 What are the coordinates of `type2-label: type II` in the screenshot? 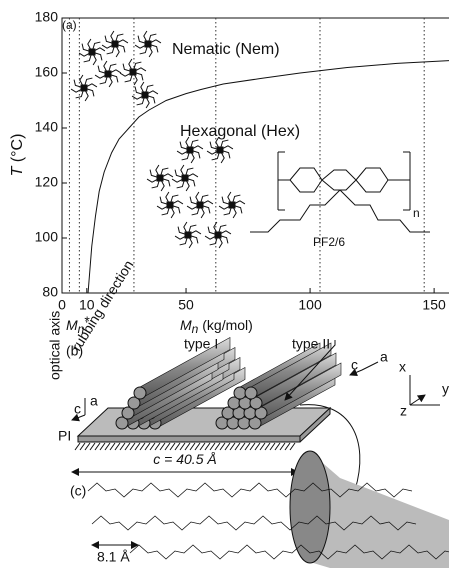 It's located at (311, 344).